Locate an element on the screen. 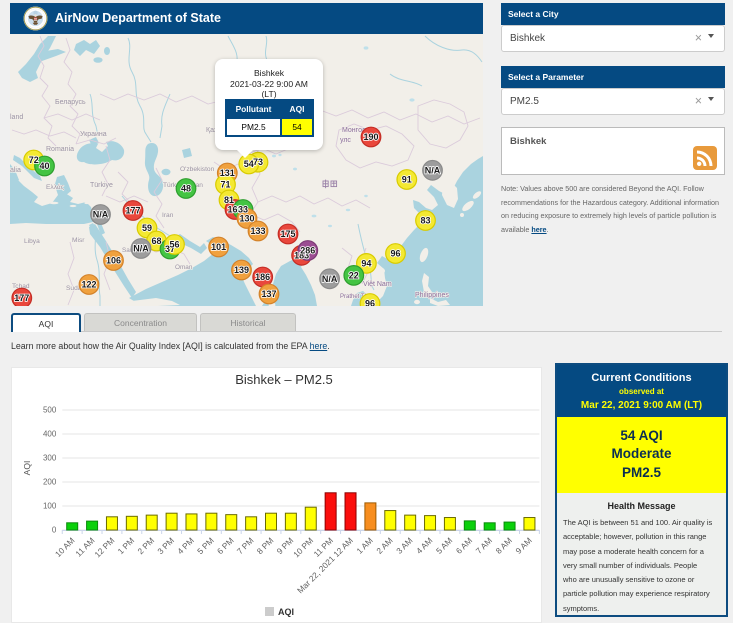 Image resolution: width=733 pixels, height=623 pixels. svg-text: 500 is located at coordinates (50, 410).